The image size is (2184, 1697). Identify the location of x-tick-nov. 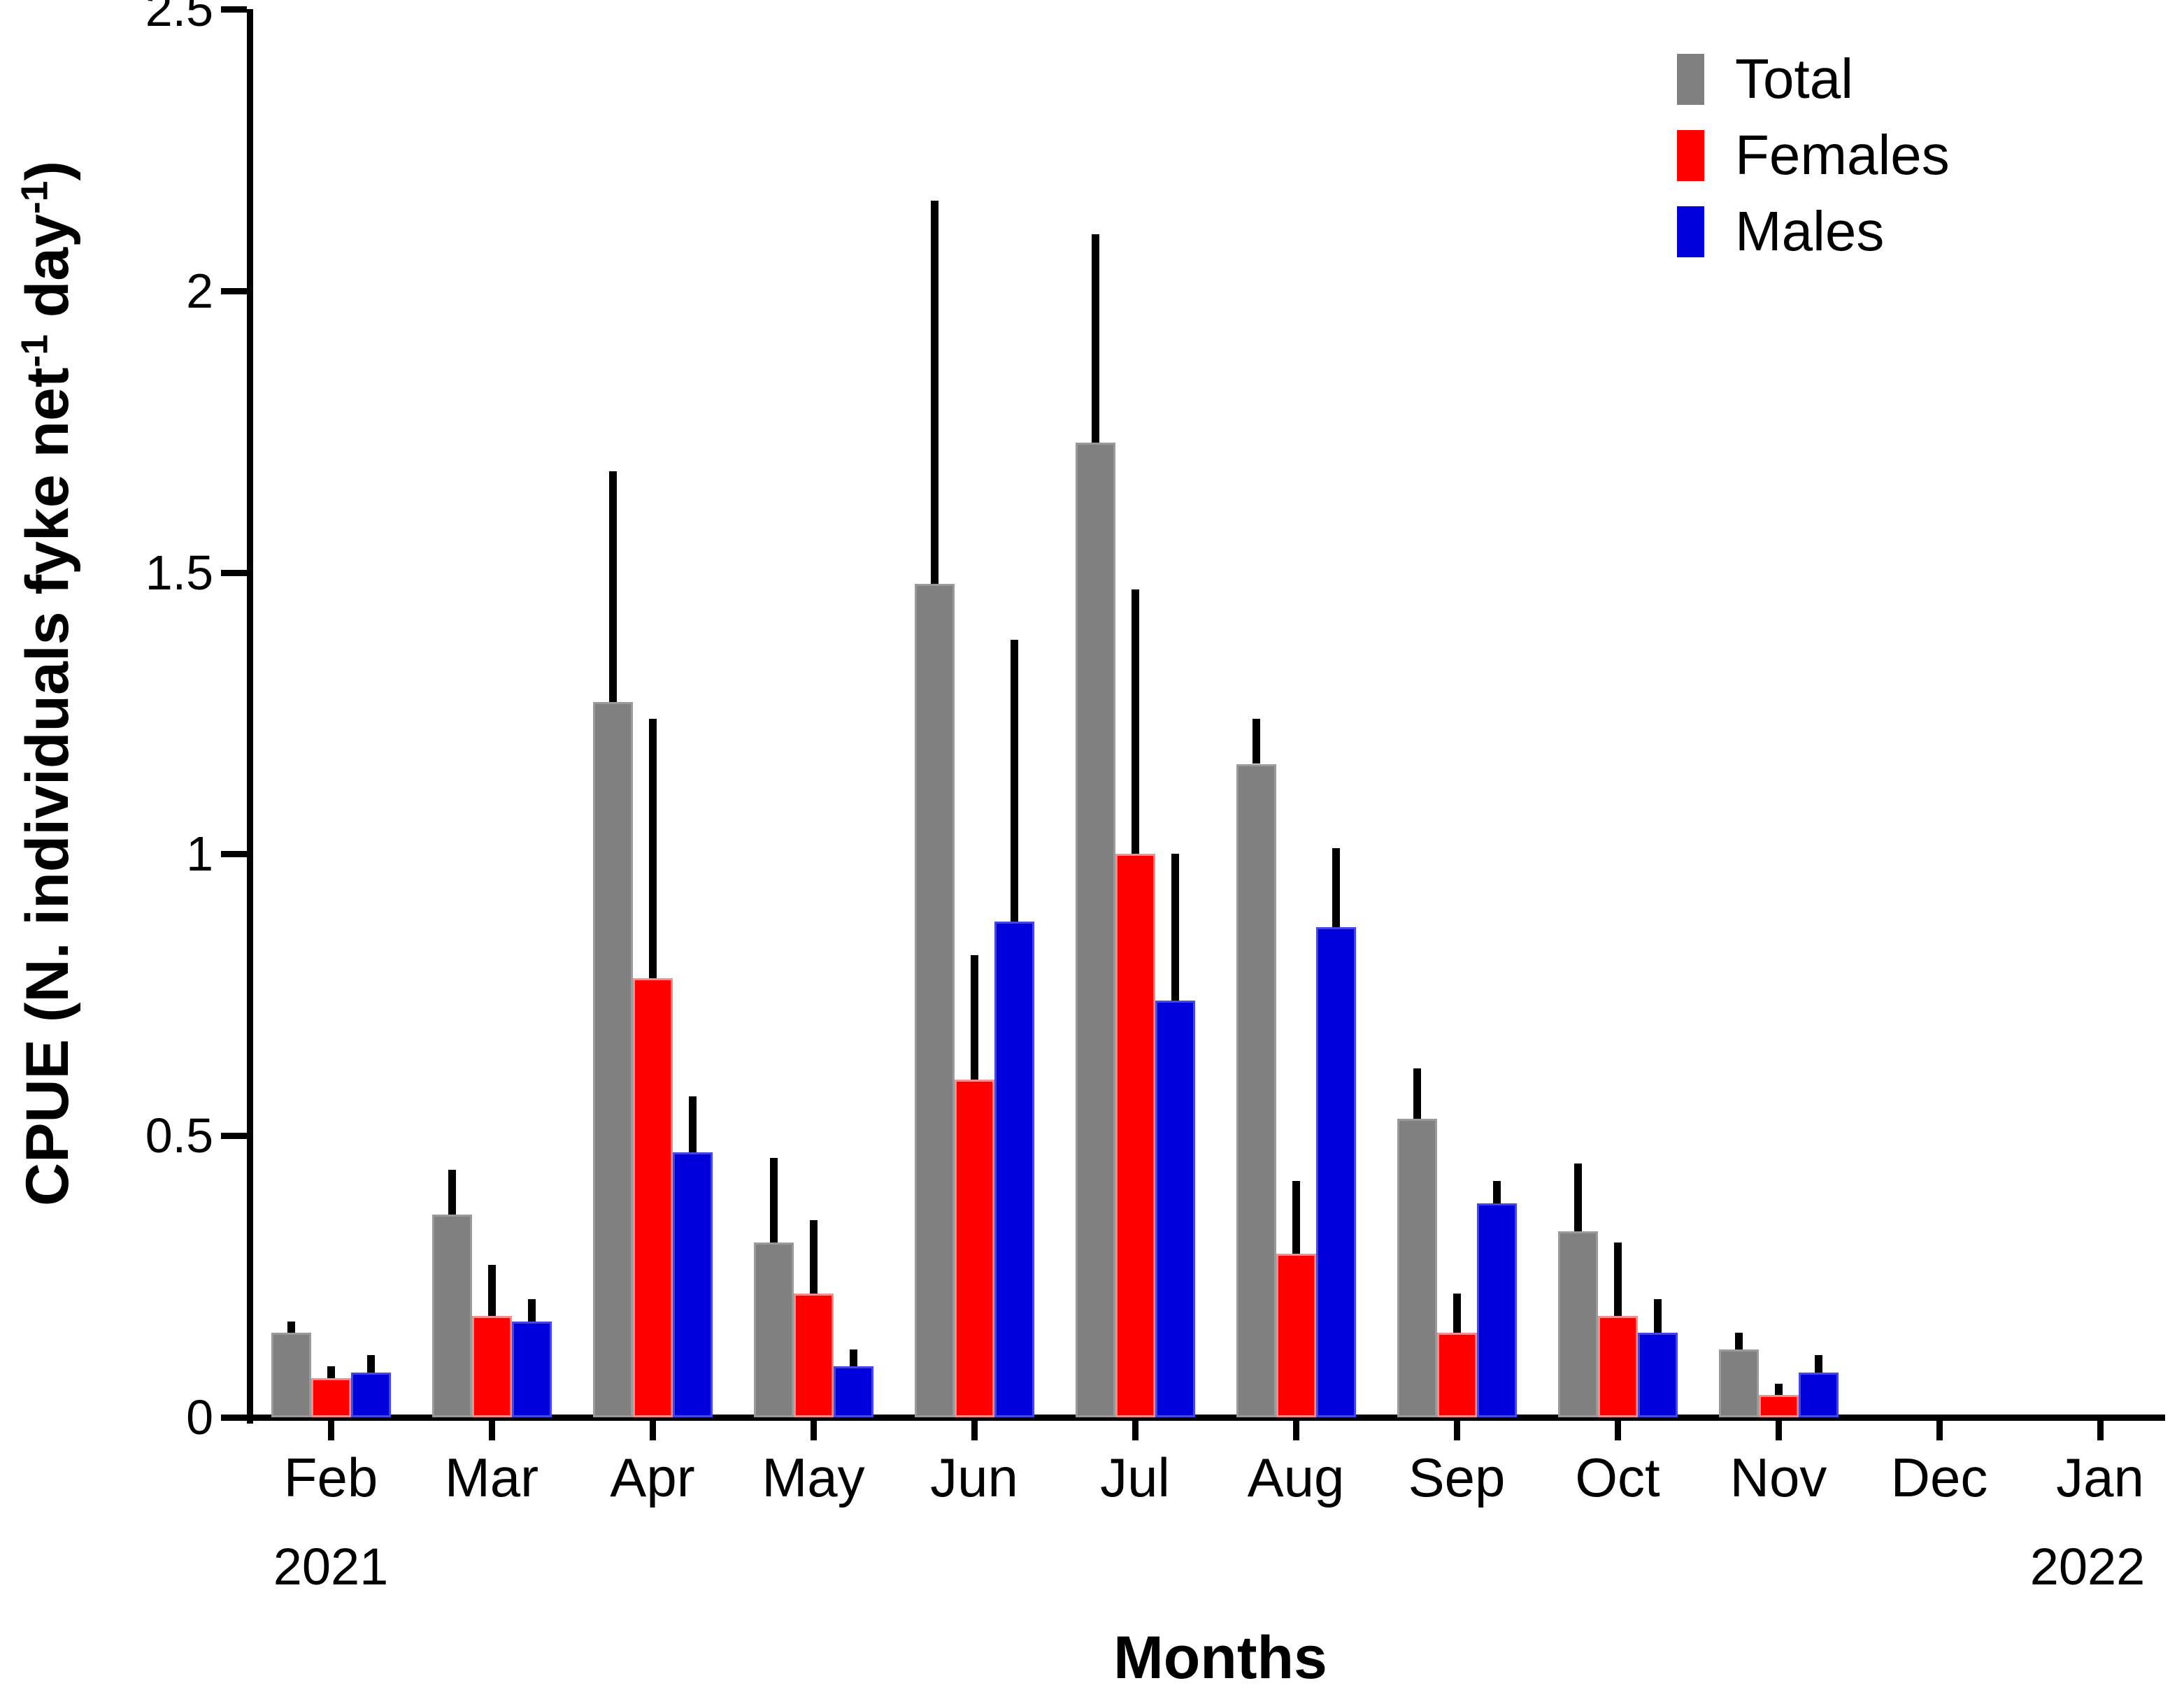
(1779, 1430).